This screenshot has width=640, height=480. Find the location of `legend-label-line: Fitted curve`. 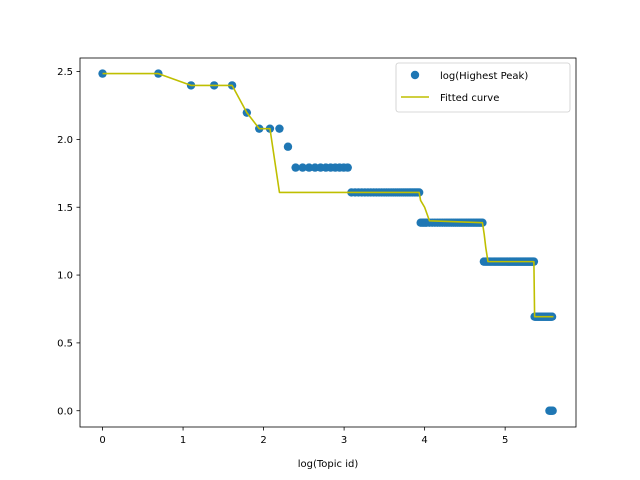

legend-label-line: Fitted curve is located at coordinates (469, 98).